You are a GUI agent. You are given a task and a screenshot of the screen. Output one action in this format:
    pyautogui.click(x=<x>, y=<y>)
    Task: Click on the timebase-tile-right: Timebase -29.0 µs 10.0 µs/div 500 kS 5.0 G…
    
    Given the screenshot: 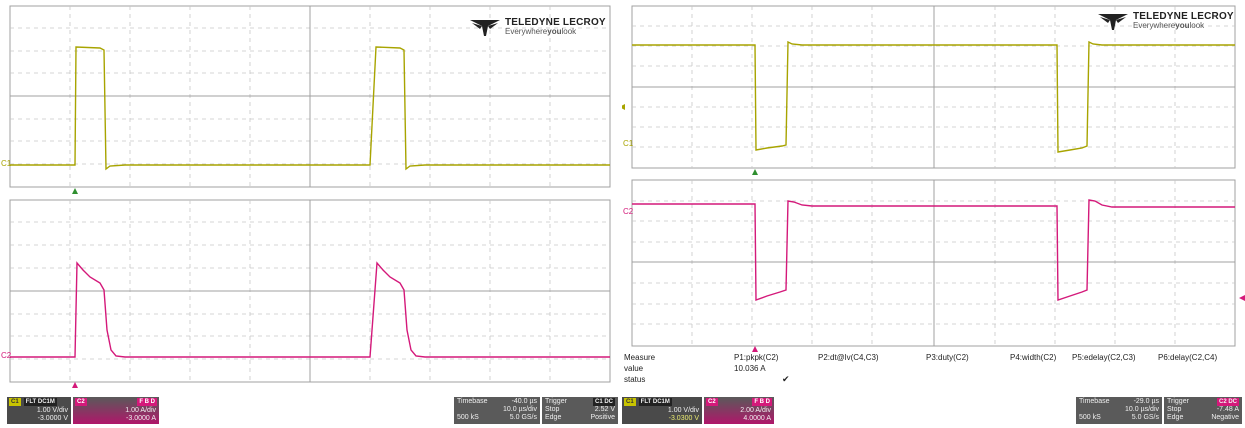 What is the action you would take?
    pyautogui.click(x=1119, y=410)
    